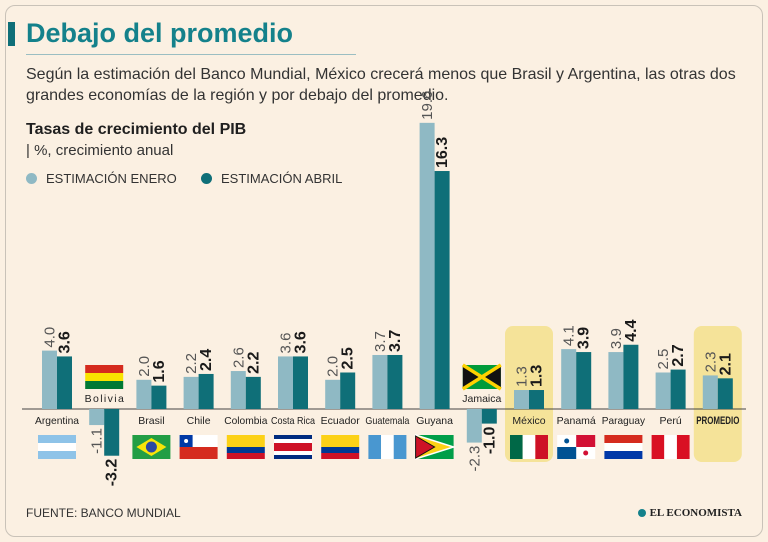 This screenshot has width=768, height=542. I want to click on flag-mexico-icon, so click(529, 447).